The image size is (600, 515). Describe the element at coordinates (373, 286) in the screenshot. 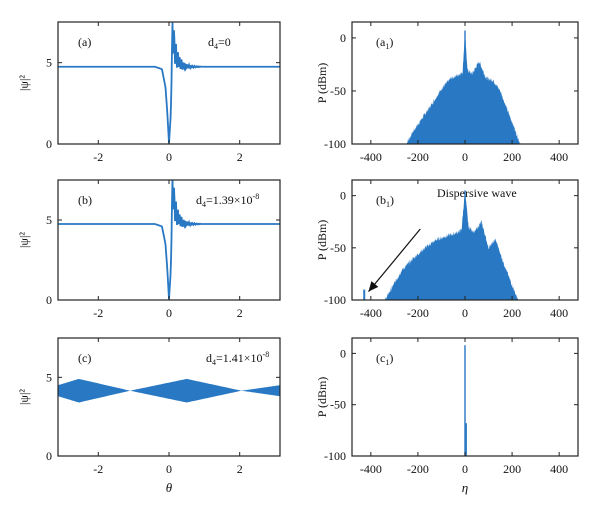

I see `arrow-head` at that location.